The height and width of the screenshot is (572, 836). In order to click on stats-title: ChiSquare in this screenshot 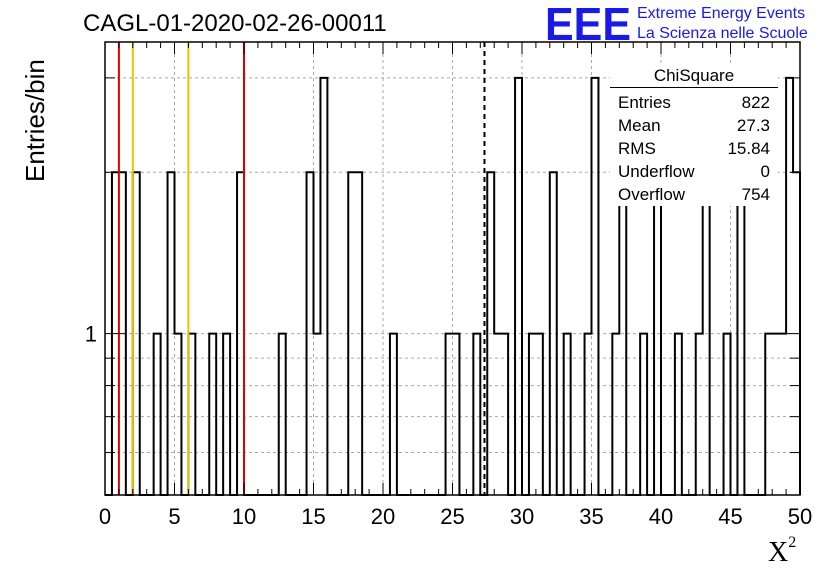, I will do `click(694, 77)`.